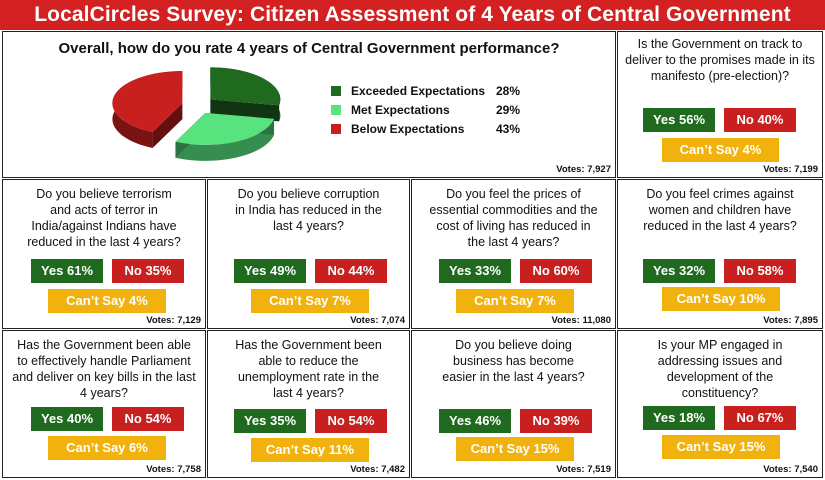 The image size is (825, 480). I want to click on no-result: No 40%, so click(760, 120).